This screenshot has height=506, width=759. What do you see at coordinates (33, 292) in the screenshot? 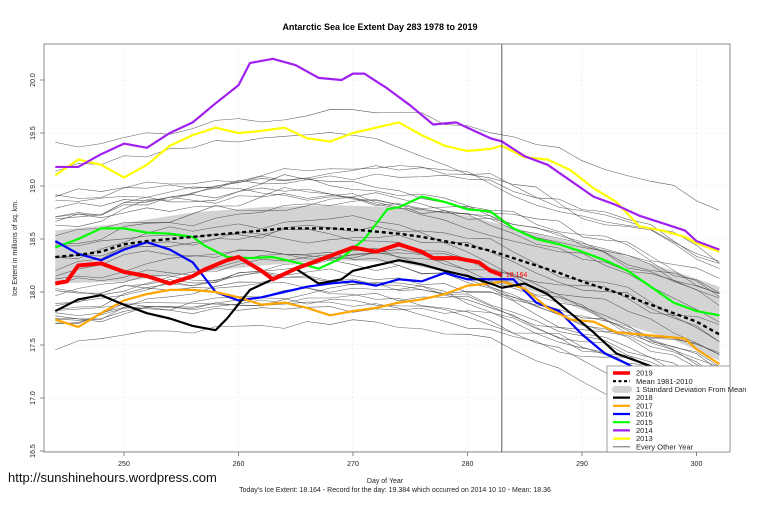
I see `y-tick-label: 18.0` at bounding box center [33, 292].